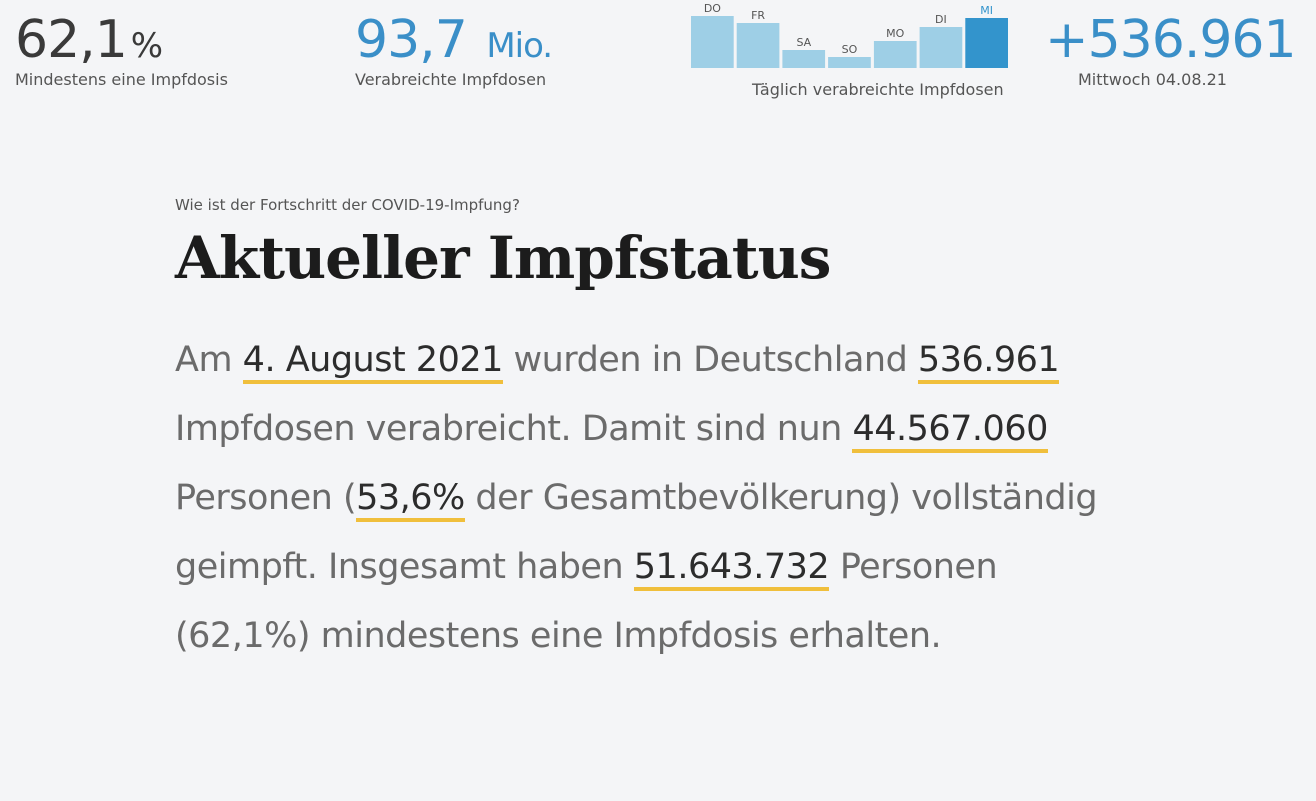 This screenshot has width=1316, height=801. Describe the element at coordinates (950, 431) in the screenshot. I see `highlight-fully-vaccinated: 44.567.060` at that location.